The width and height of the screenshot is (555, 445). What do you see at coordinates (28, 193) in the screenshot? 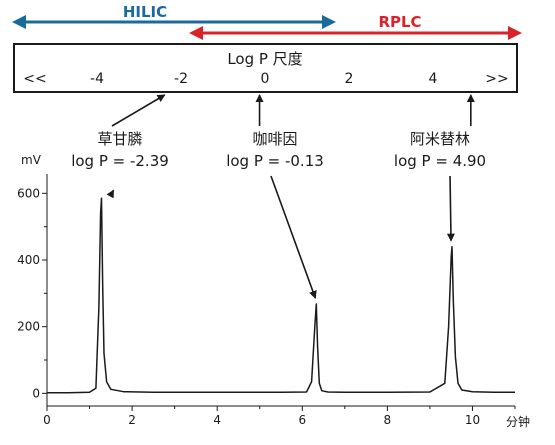
I see `y-tick-label: 600` at bounding box center [28, 193].